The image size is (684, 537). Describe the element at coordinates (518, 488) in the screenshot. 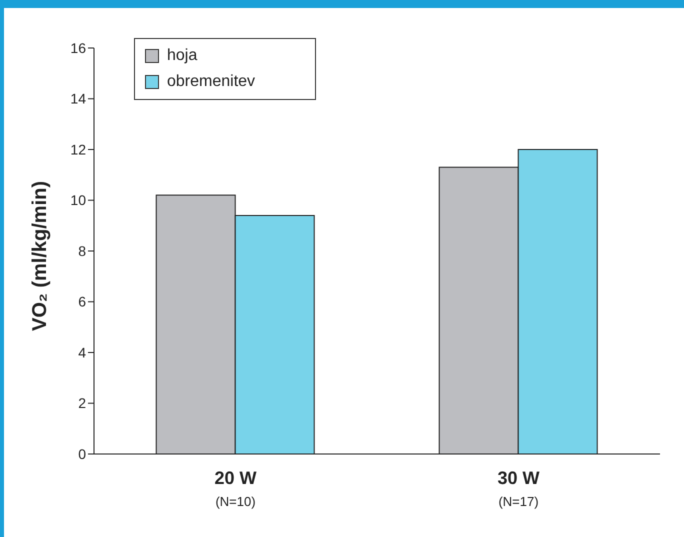

I see `x-tick-label: 30 W (N=17)` at that location.